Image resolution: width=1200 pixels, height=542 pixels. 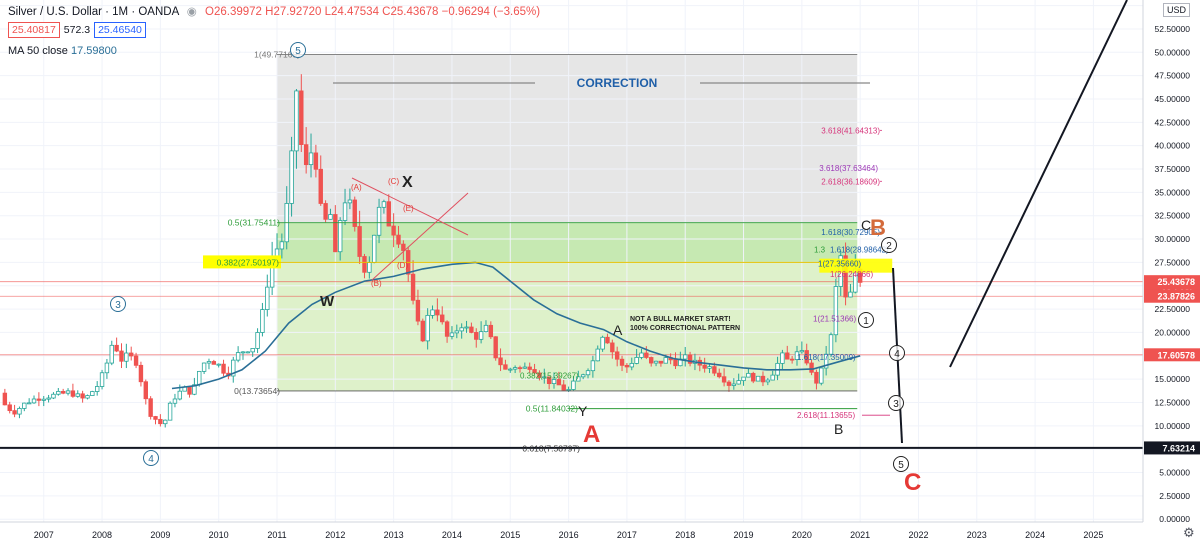 What do you see at coordinates (1174, 473) in the screenshot?
I see `y-tick-label: 5.00000` at bounding box center [1174, 473].